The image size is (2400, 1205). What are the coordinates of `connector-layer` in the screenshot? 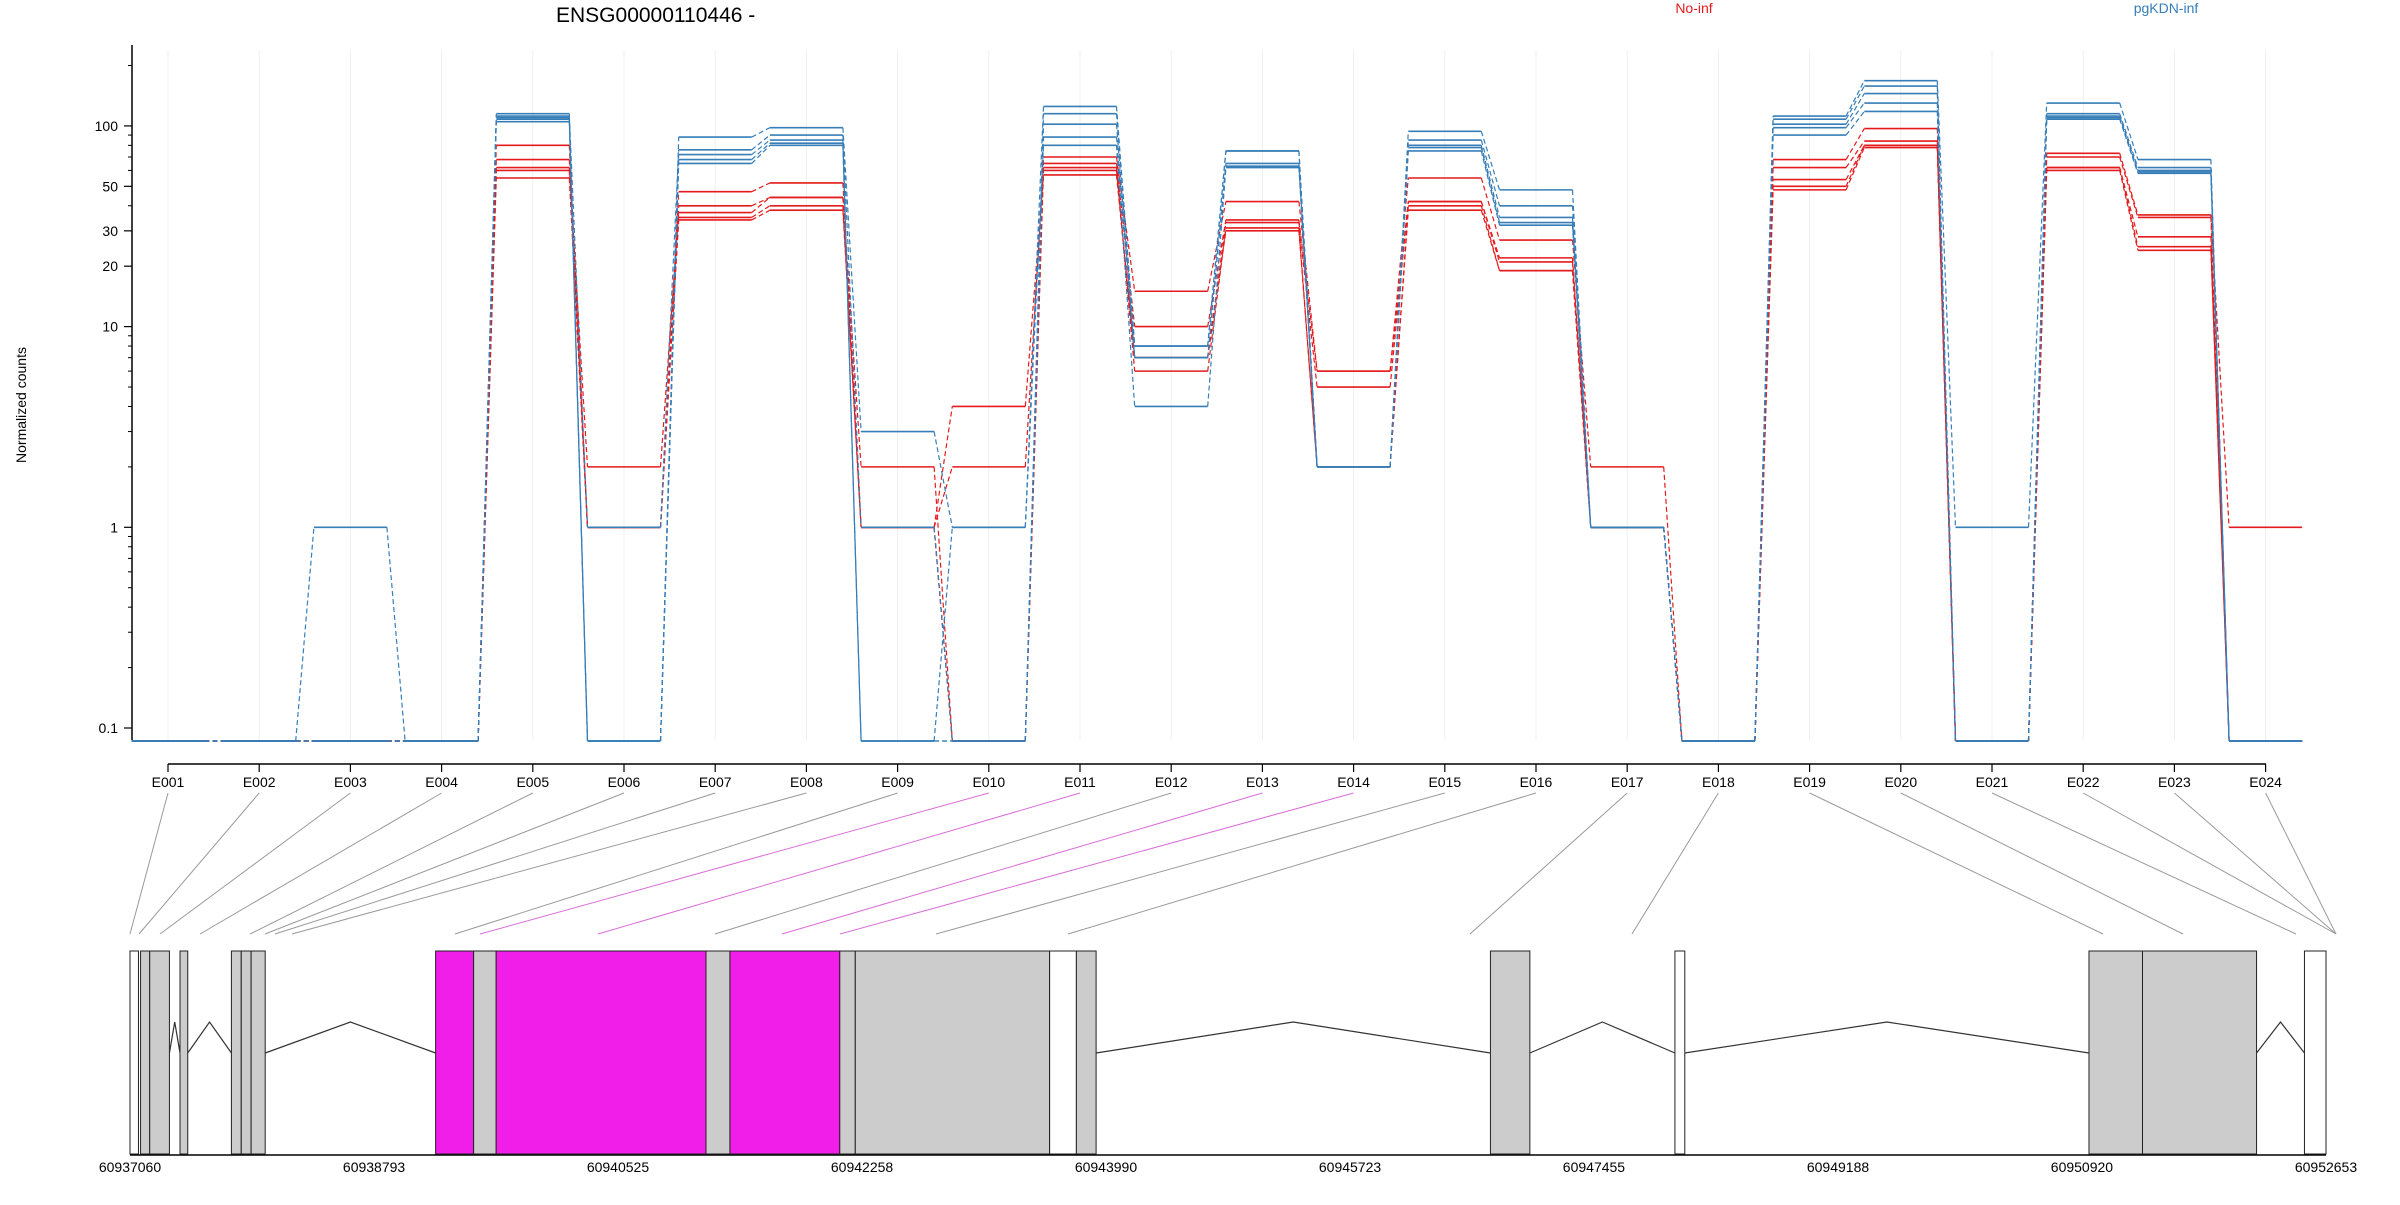 It's located at (1233, 863).